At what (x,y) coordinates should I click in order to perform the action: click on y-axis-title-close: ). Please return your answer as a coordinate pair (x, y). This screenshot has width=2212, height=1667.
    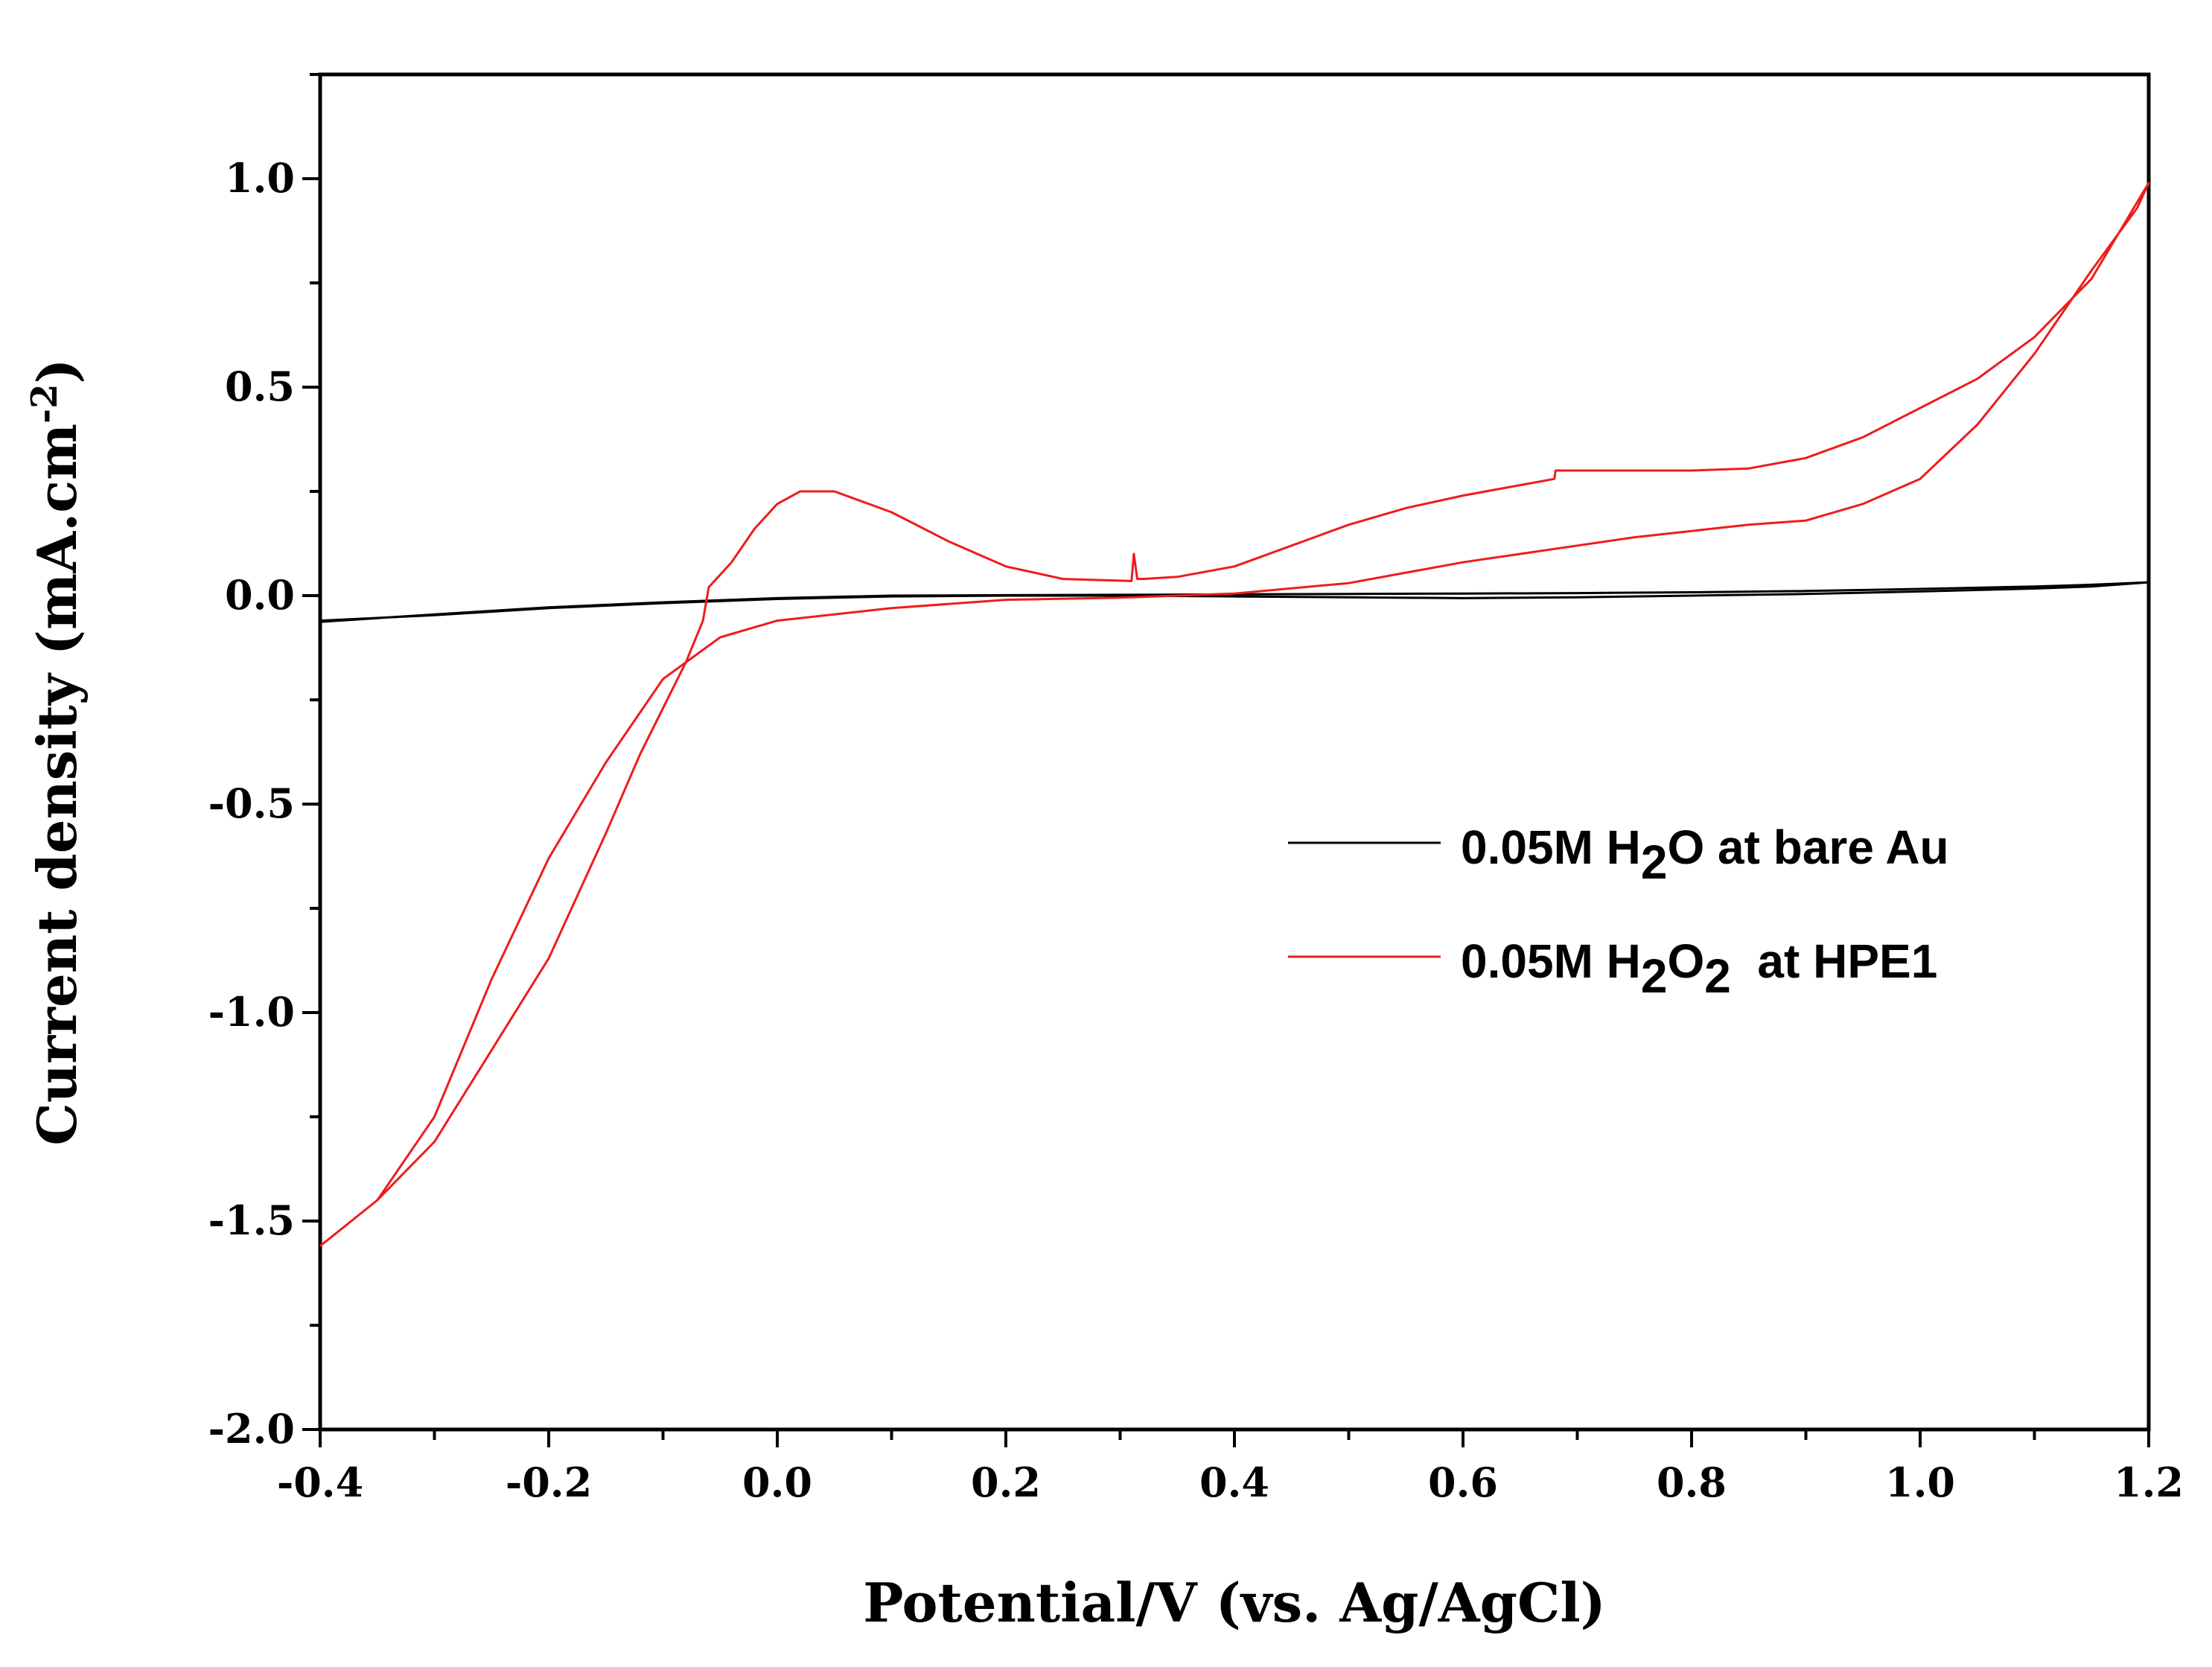
    Looking at the image, I should click on (57, 371).